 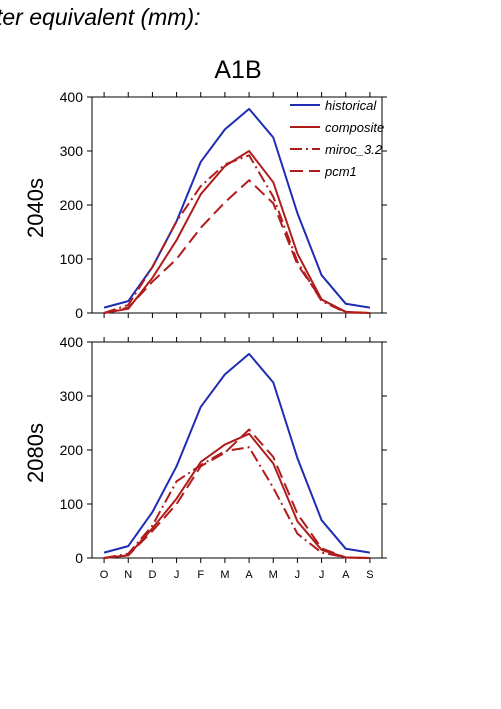 I want to click on x-tick-label: D, so click(x=152, y=575).